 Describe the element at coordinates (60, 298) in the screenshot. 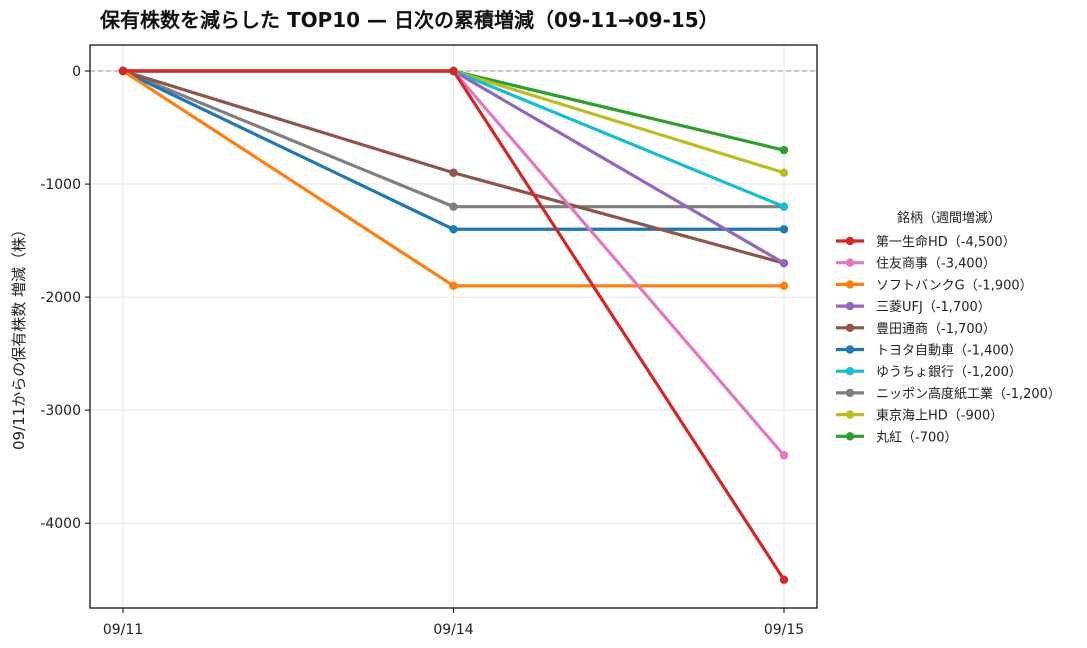

I see `y-tick-label: -2000` at that location.